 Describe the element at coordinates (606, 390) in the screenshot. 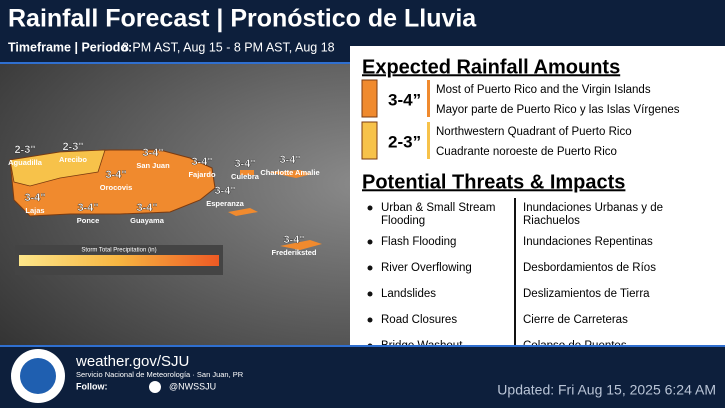

I see `updated: Updated: Fri Aug 15, 2025 6:24 AM` at that location.